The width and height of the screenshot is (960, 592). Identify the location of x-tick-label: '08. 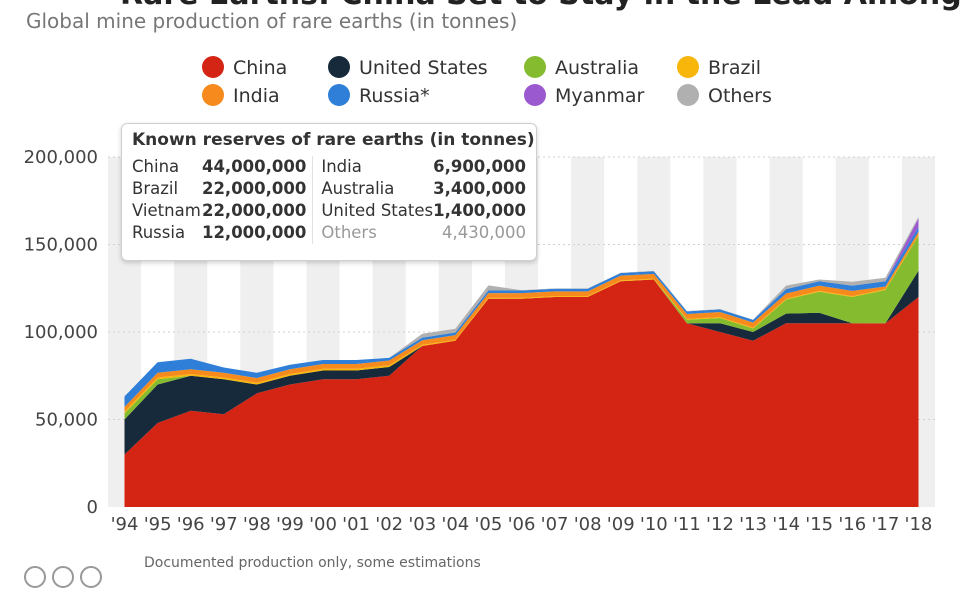
(588, 524).